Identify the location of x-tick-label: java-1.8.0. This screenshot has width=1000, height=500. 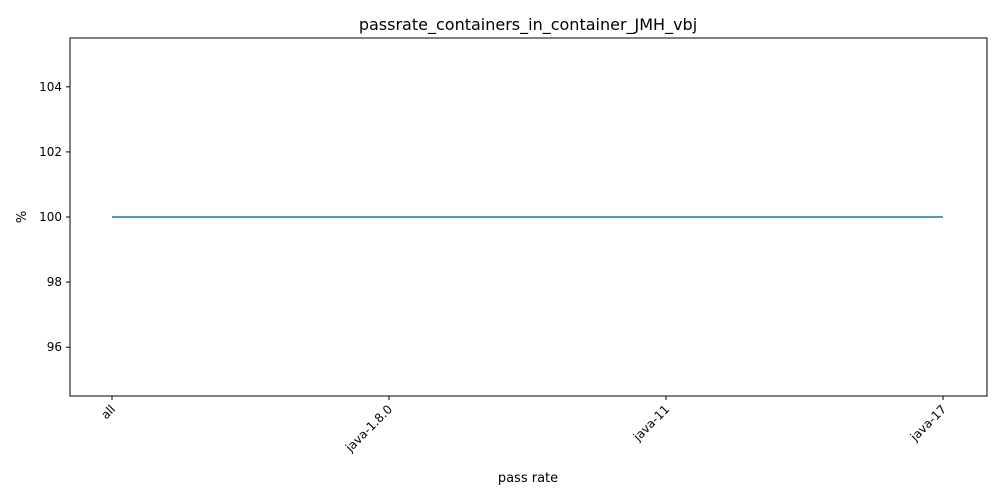
(368, 428).